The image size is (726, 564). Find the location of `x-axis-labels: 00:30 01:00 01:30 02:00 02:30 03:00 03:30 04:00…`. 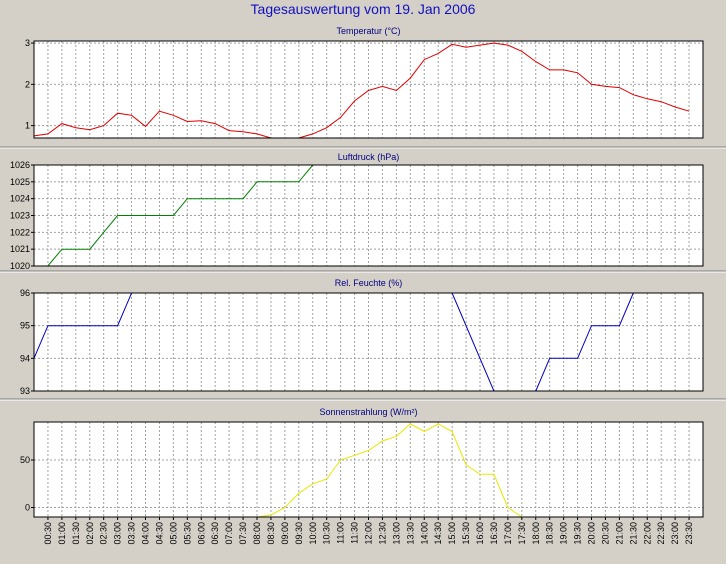

x-axis-labels: 00:30 01:00 01:30 02:00 02:30 03:00 03:30 04:00… is located at coordinates (368, 531).